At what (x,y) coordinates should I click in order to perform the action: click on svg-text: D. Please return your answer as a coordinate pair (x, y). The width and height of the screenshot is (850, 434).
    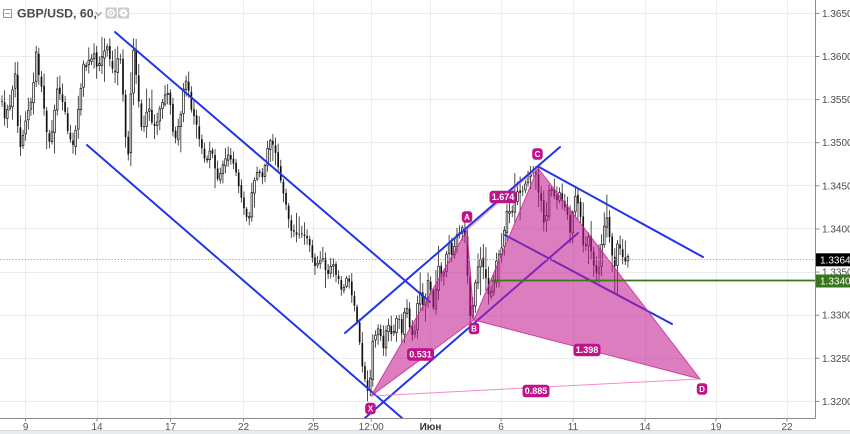
    Looking at the image, I should click on (702, 389).